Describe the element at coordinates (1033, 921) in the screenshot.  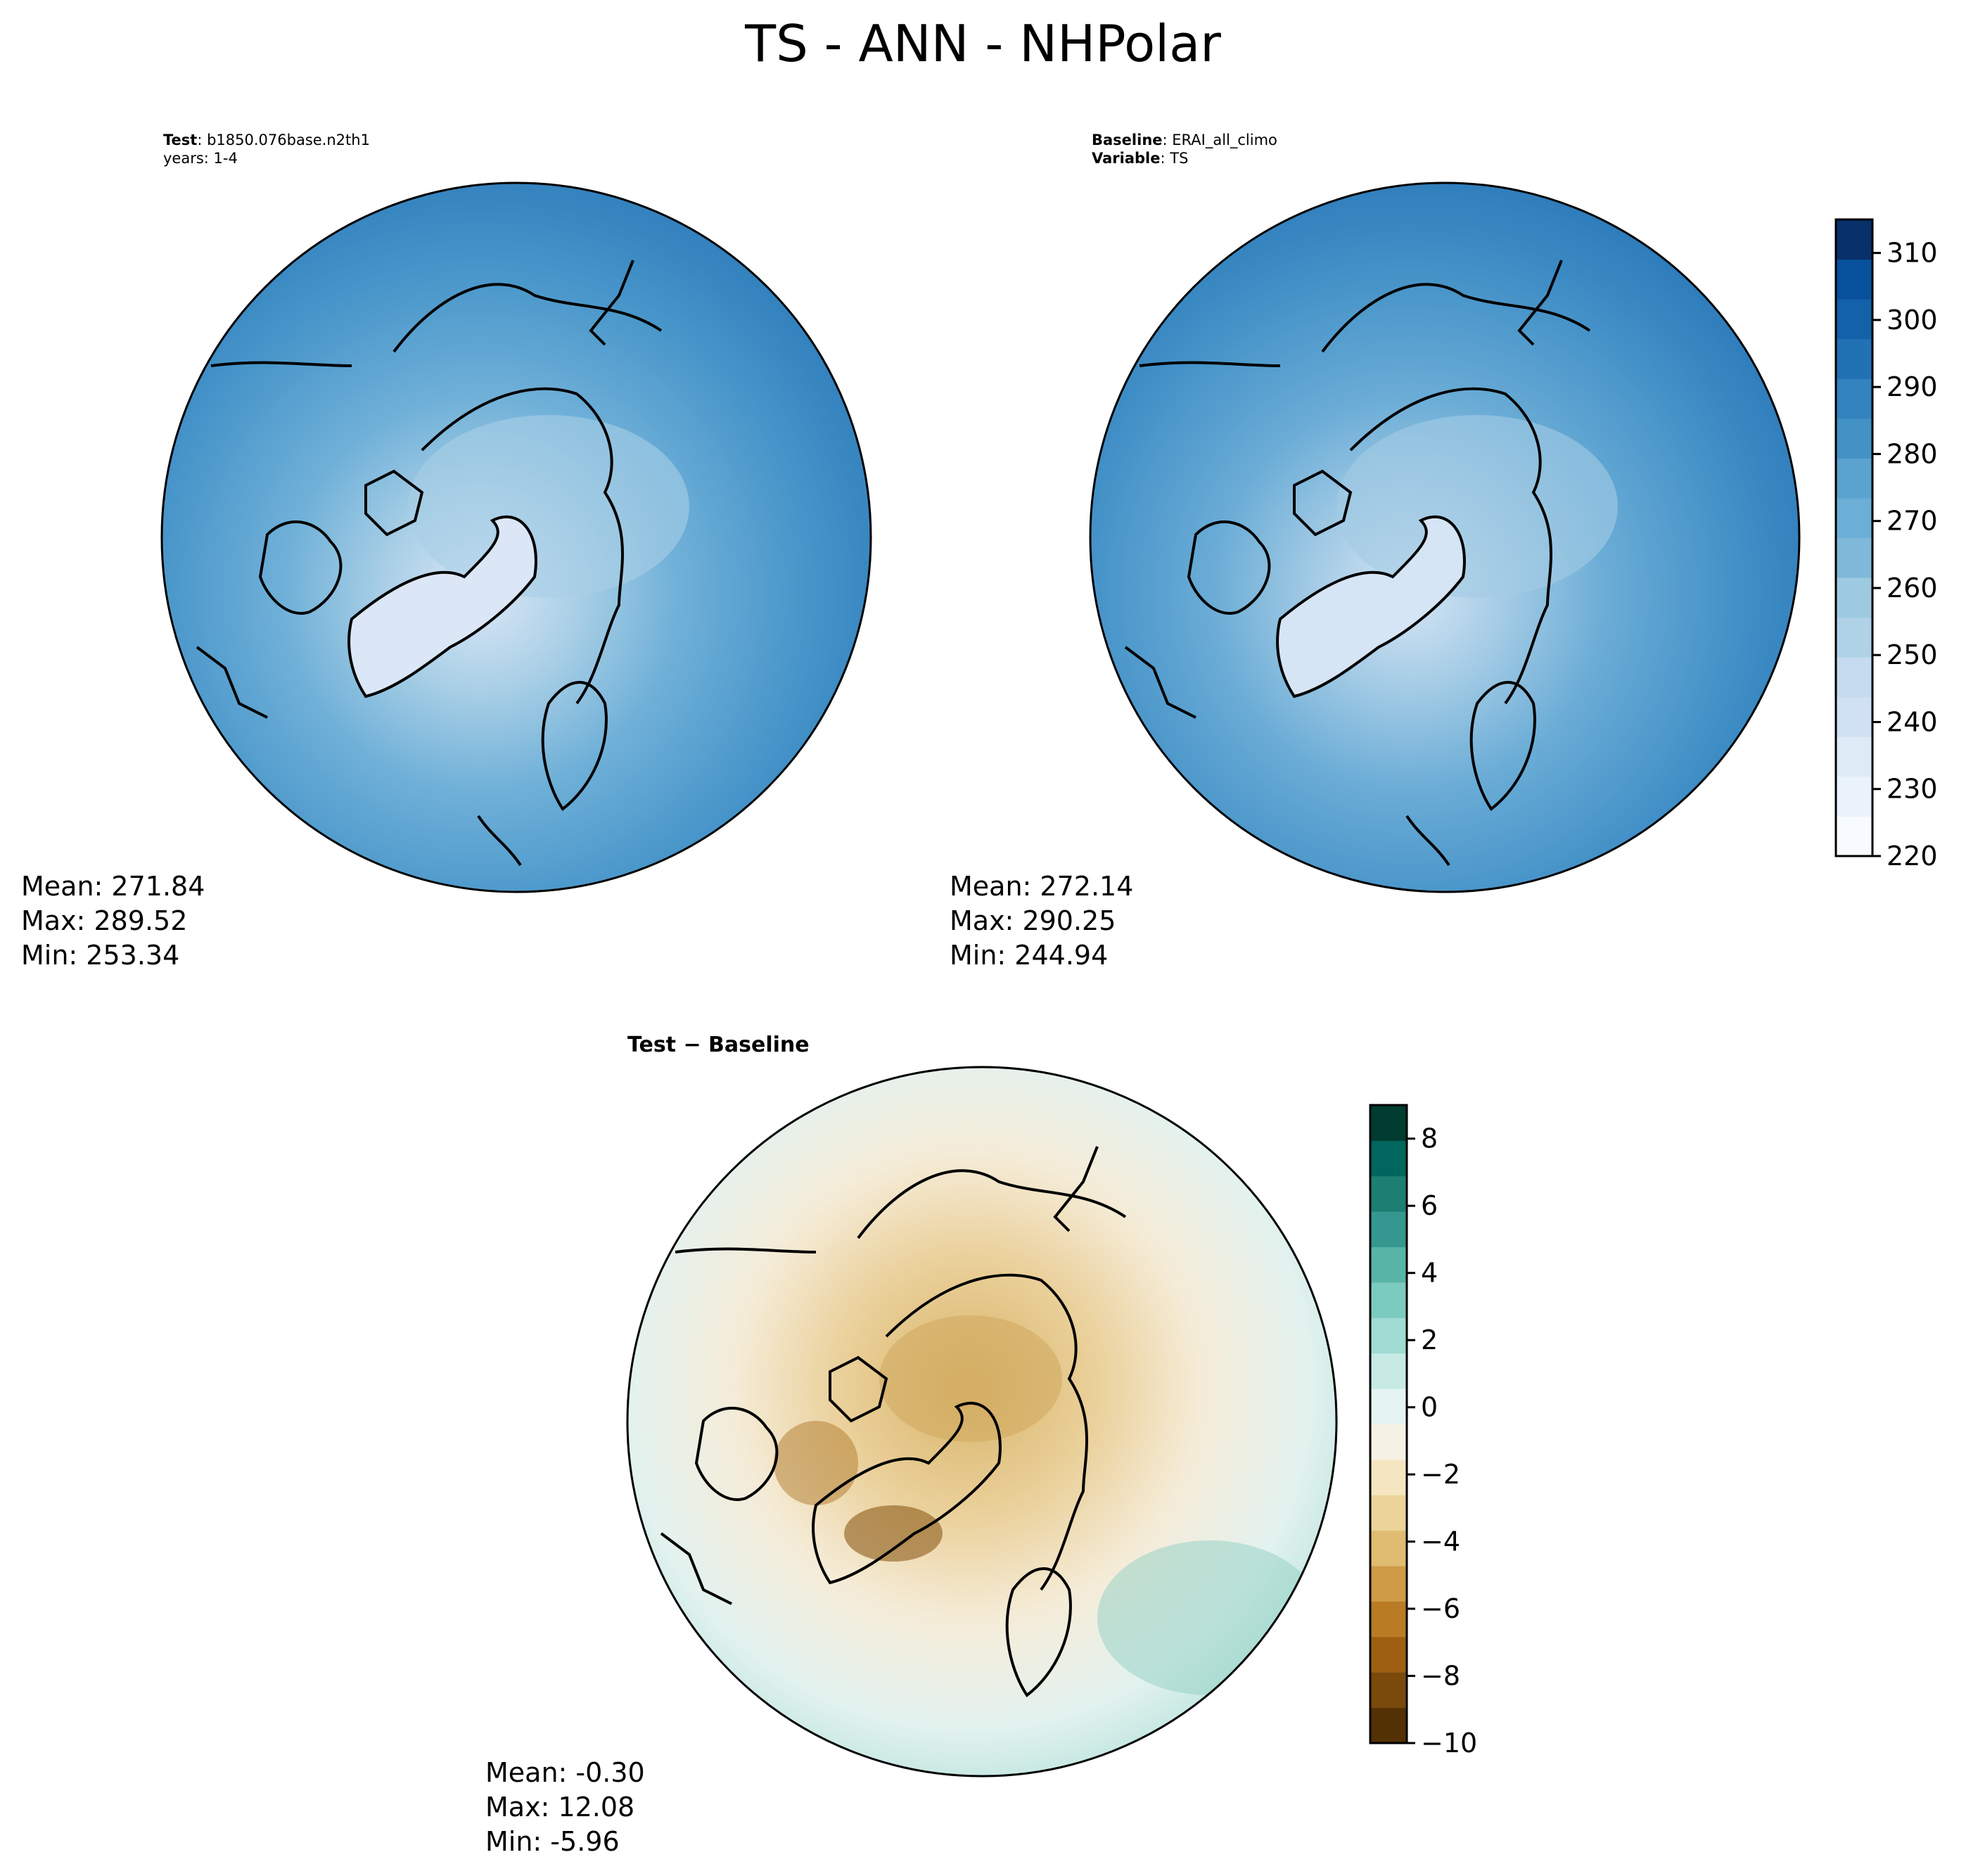
I see `baseline-max: Max: 290.25` at that location.